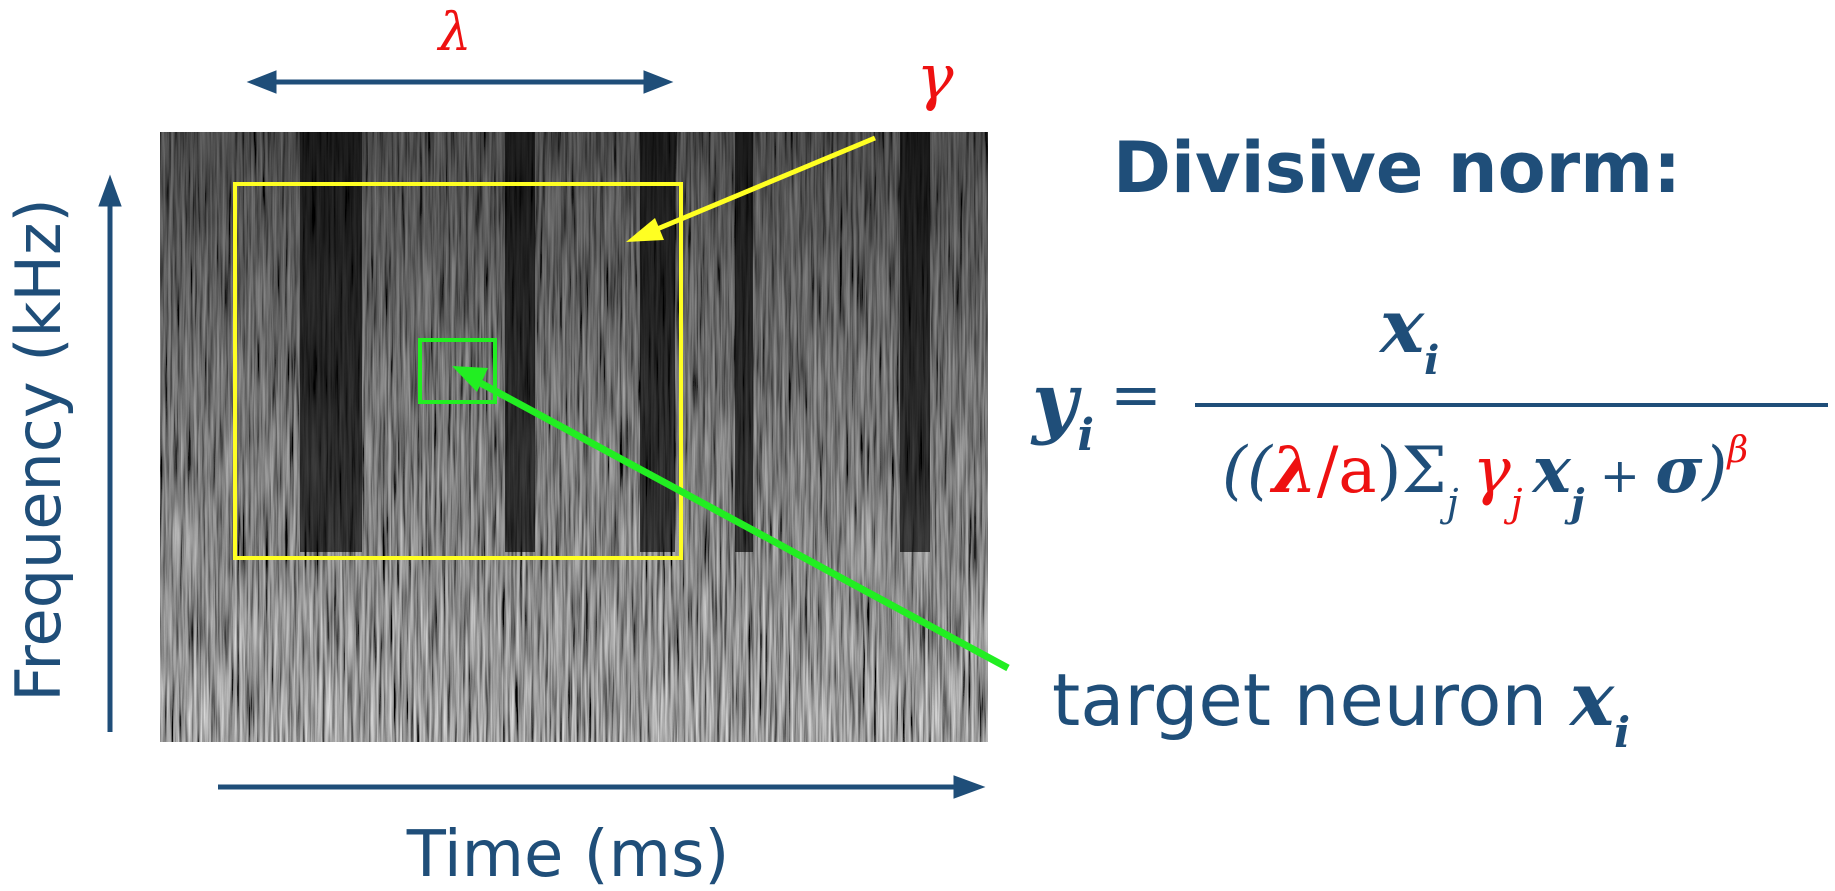  What do you see at coordinates (1713, 471) in the screenshot?
I see `formula-den-close: )` at bounding box center [1713, 471].